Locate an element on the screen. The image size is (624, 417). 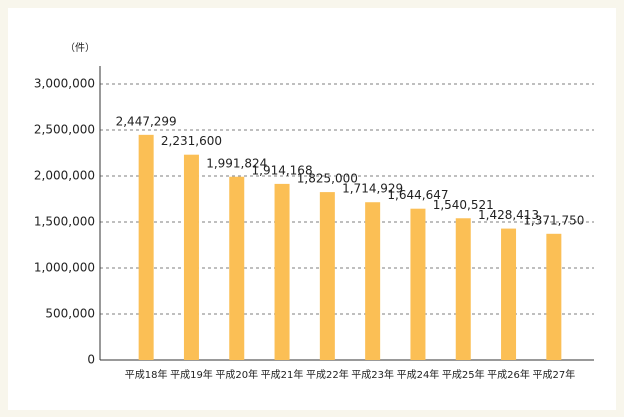
value-label: 1,644,647 is located at coordinates (417, 195).